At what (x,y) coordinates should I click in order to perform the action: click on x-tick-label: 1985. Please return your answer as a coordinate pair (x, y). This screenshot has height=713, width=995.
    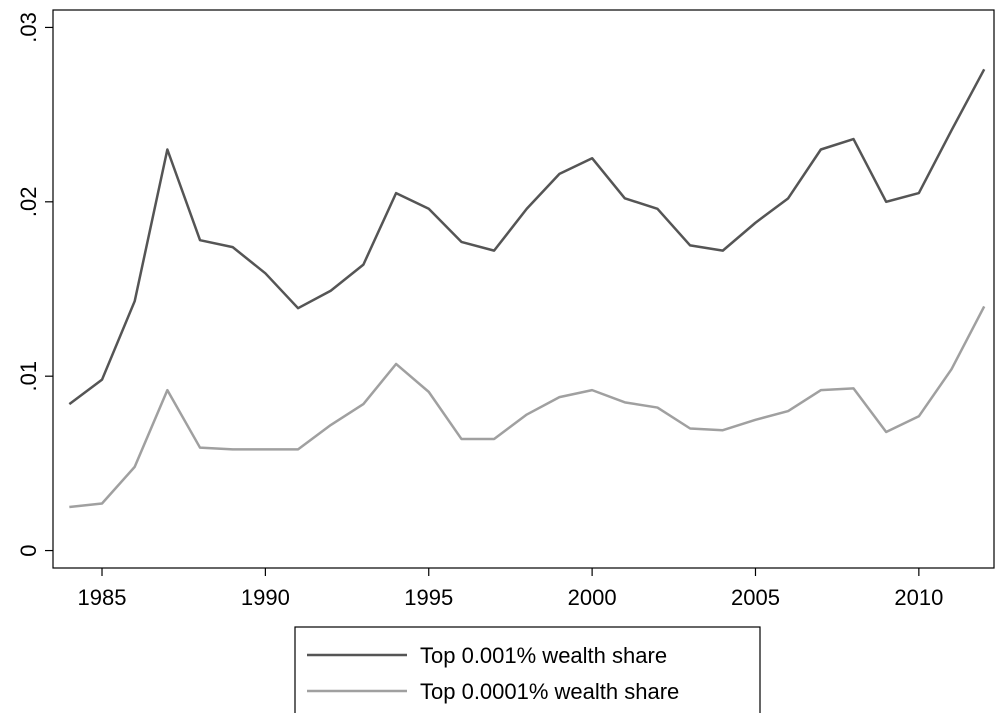
    Looking at the image, I should click on (102, 597).